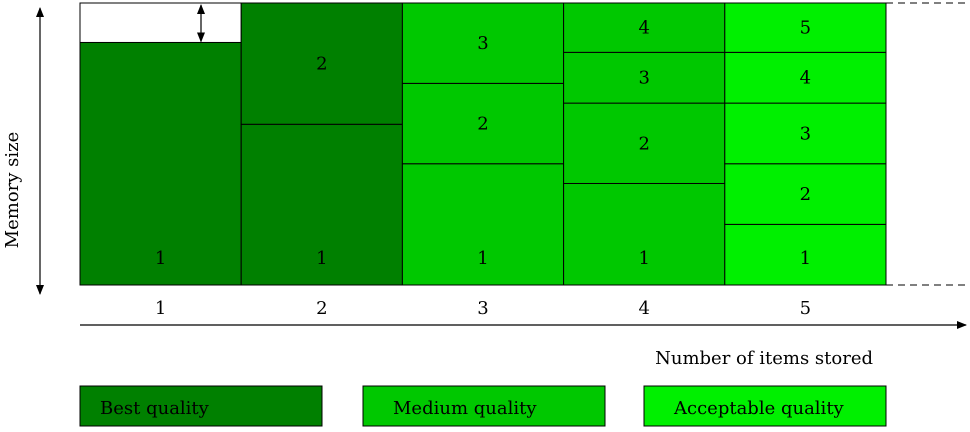 The width and height of the screenshot is (970, 432). I want to click on items-stored-label: Number of items stored, so click(764, 358).